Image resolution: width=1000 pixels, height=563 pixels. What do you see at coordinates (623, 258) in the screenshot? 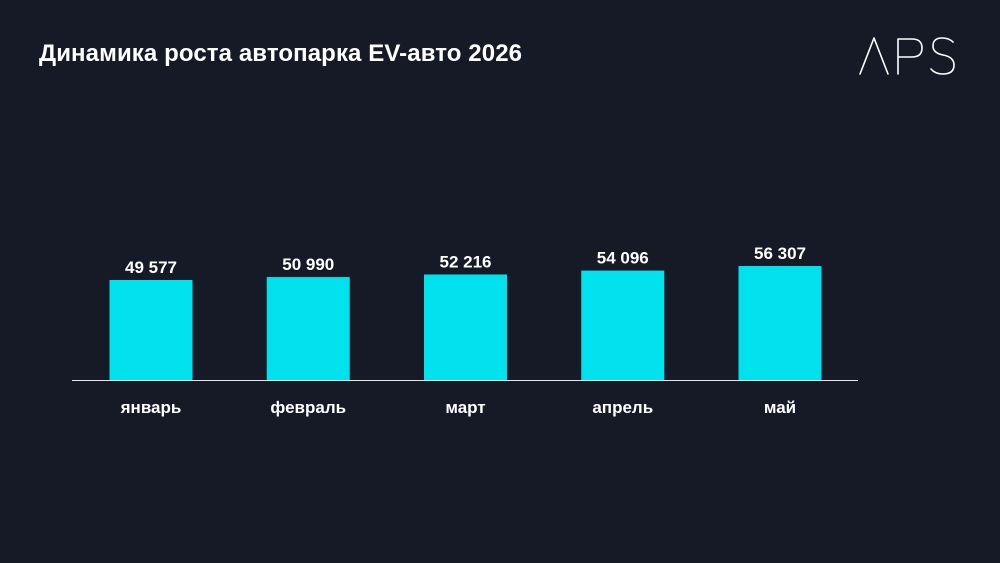
I see `data-label-3: 54 096` at bounding box center [623, 258].